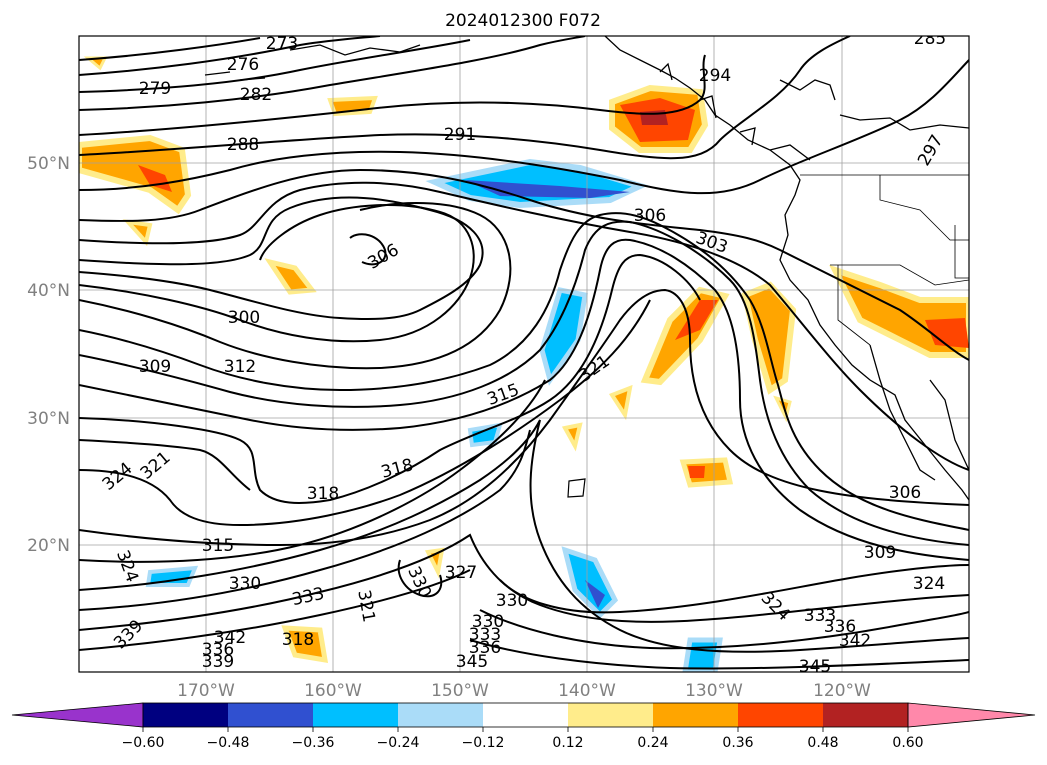  Describe the element at coordinates (206, 691) in the screenshot. I see `lon-label: 170°W` at that location.